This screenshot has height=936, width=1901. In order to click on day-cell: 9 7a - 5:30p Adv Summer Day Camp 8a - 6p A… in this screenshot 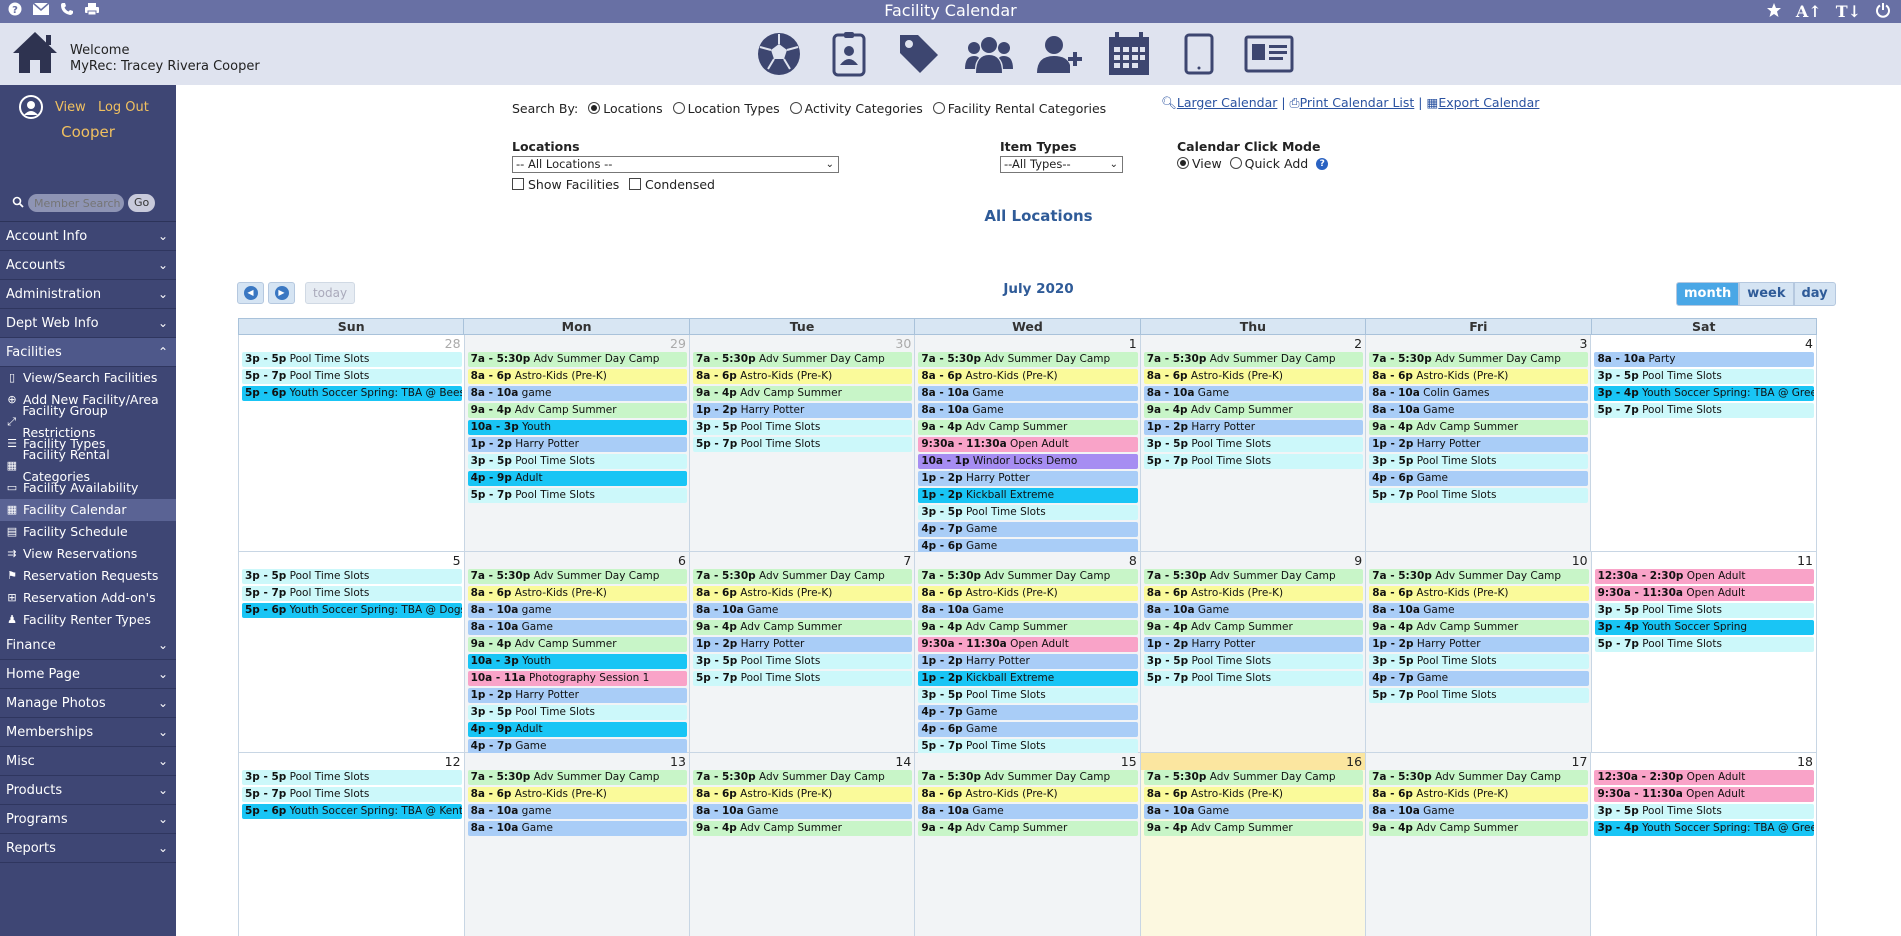, I will do `click(1253, 652)`.